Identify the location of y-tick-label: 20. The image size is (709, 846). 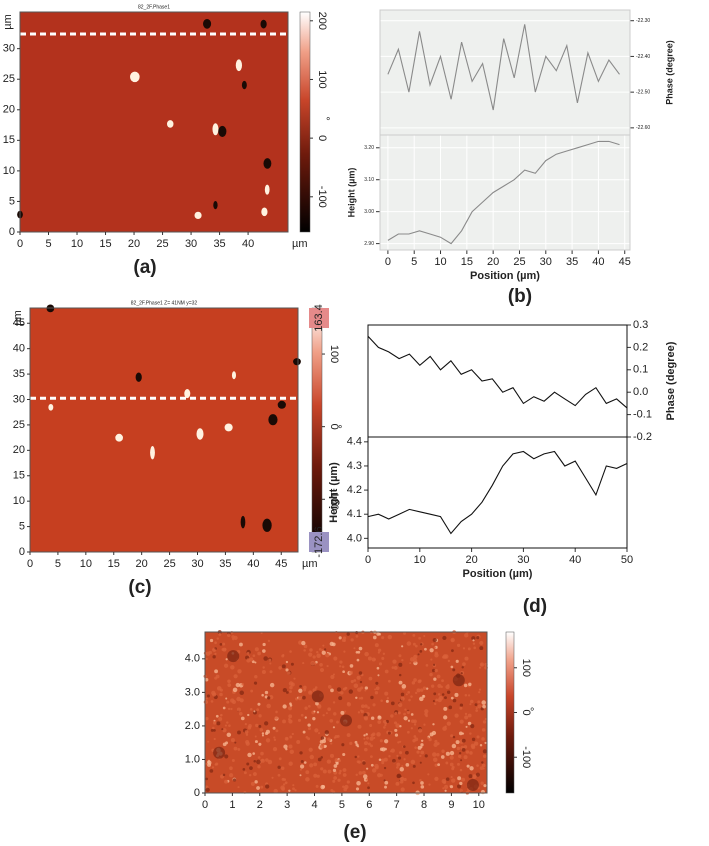
(9, 110).